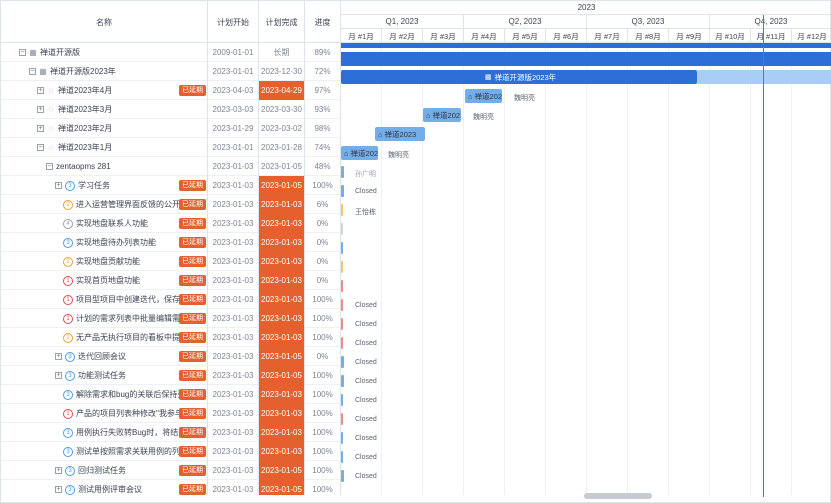 The width and height of the screenshot is (831, 503). I want to click on row-name-cell: 2 实现地盘贡献功能, so click(104, 261).